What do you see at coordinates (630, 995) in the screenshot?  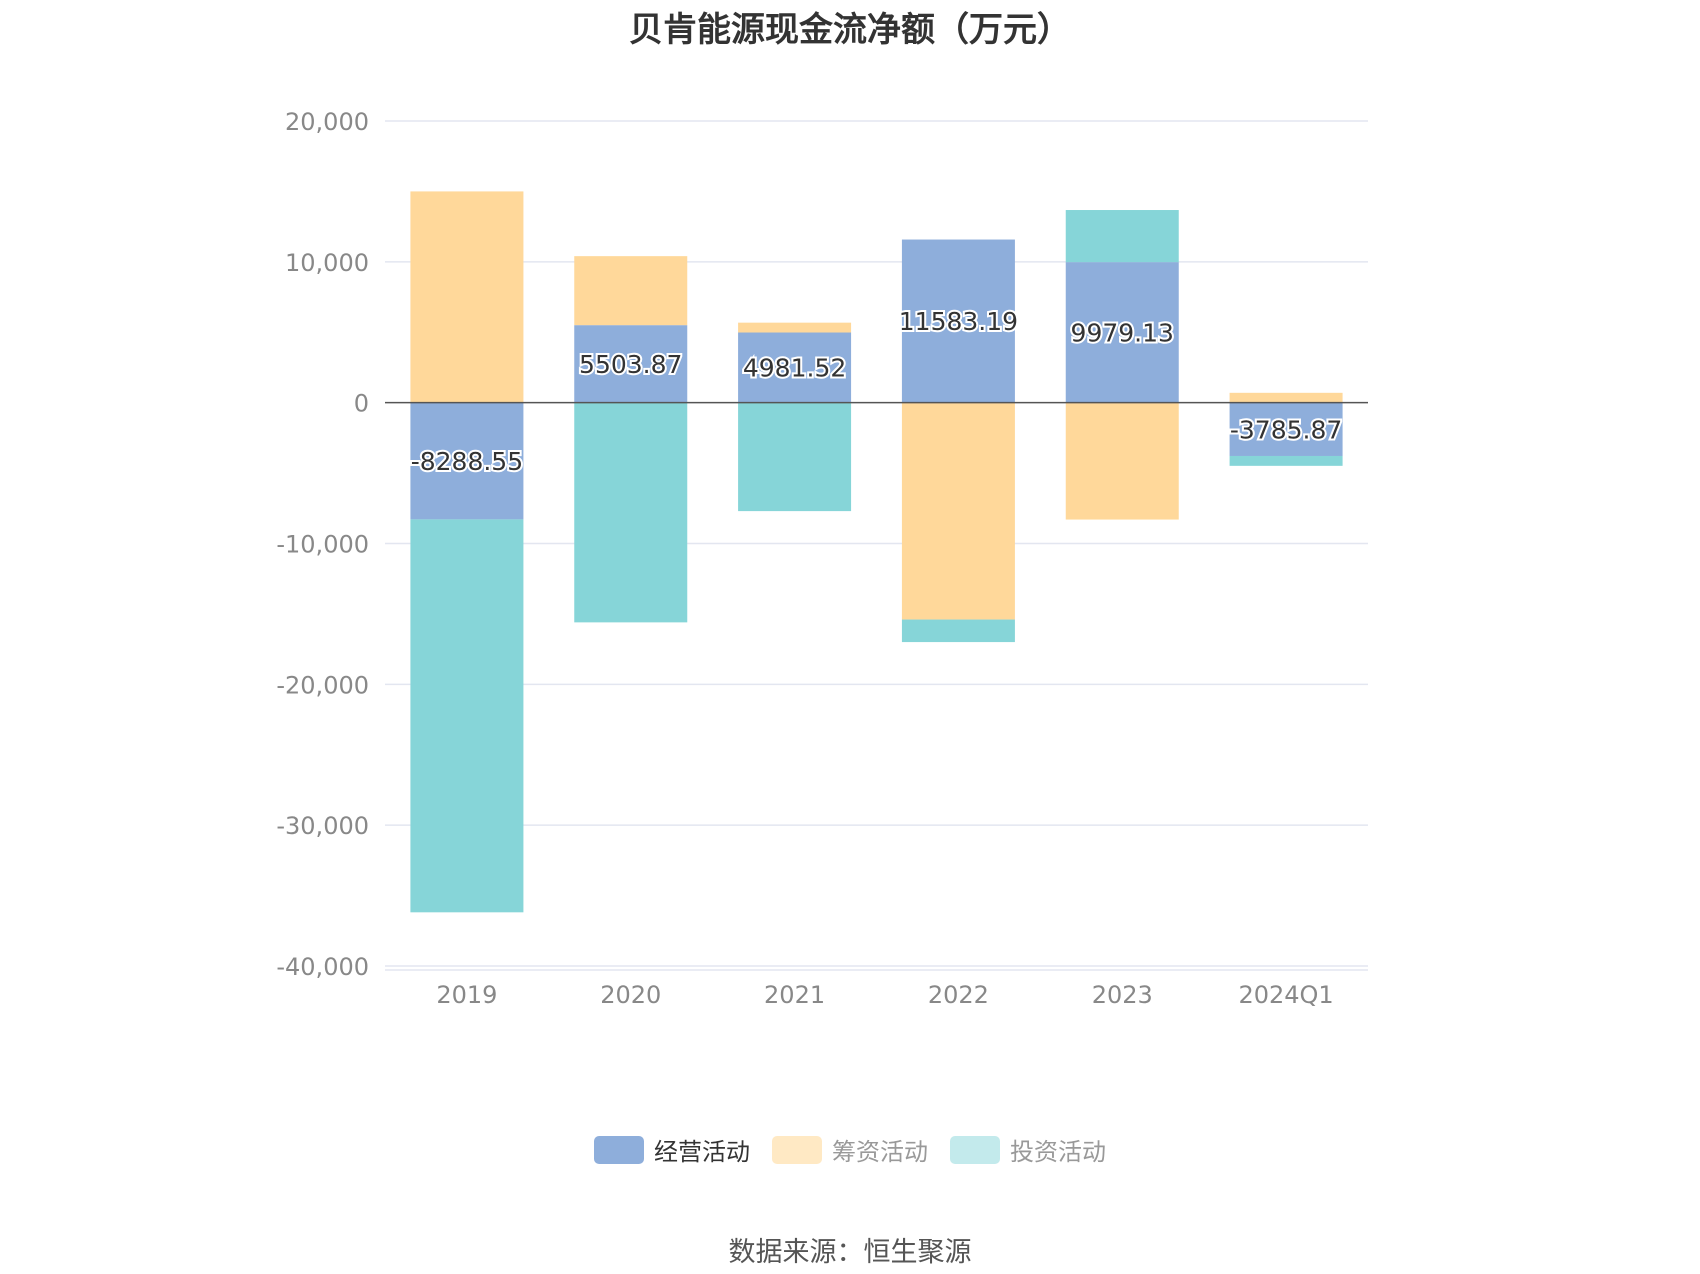 I see `x-tick-label: 2020` at bounding box center [630, 995].